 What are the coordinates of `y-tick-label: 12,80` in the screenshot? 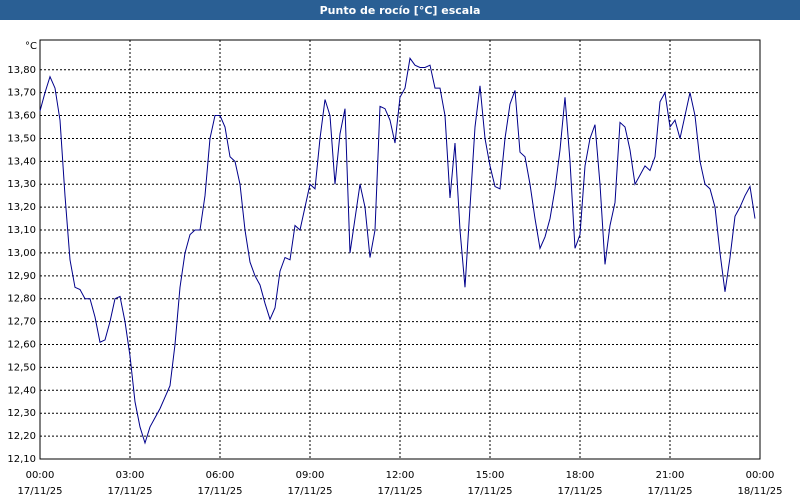 It's located at (21, 299).